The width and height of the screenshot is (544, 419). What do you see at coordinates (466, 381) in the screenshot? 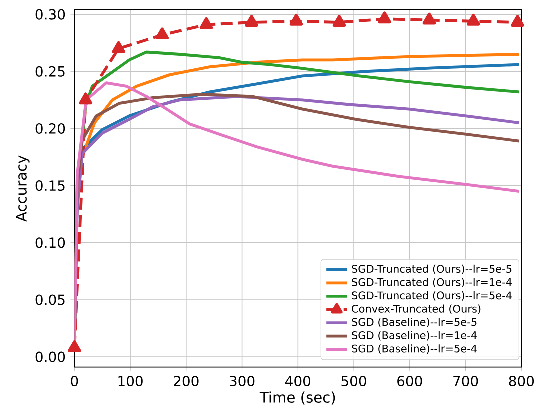
I see `x-tick-label: 700` at bounding box center [466, 381].